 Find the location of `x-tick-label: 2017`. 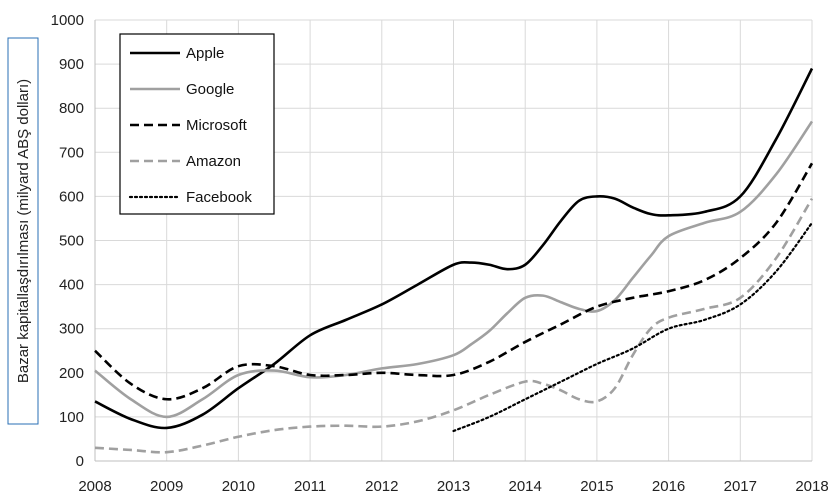

x-tick-label: 2017 is located at coordinates (740, 486).